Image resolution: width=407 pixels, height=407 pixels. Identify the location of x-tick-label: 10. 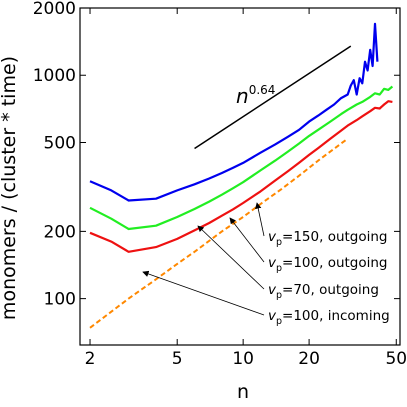
(243, 359).